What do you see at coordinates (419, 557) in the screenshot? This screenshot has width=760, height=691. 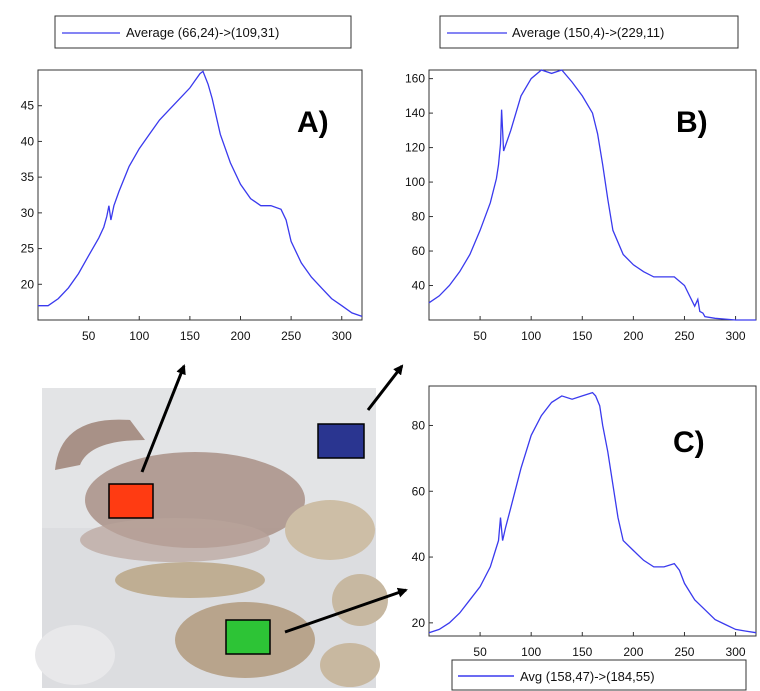 I see `chart-c-ytick-label: 40` at bounding box center [419, 557].